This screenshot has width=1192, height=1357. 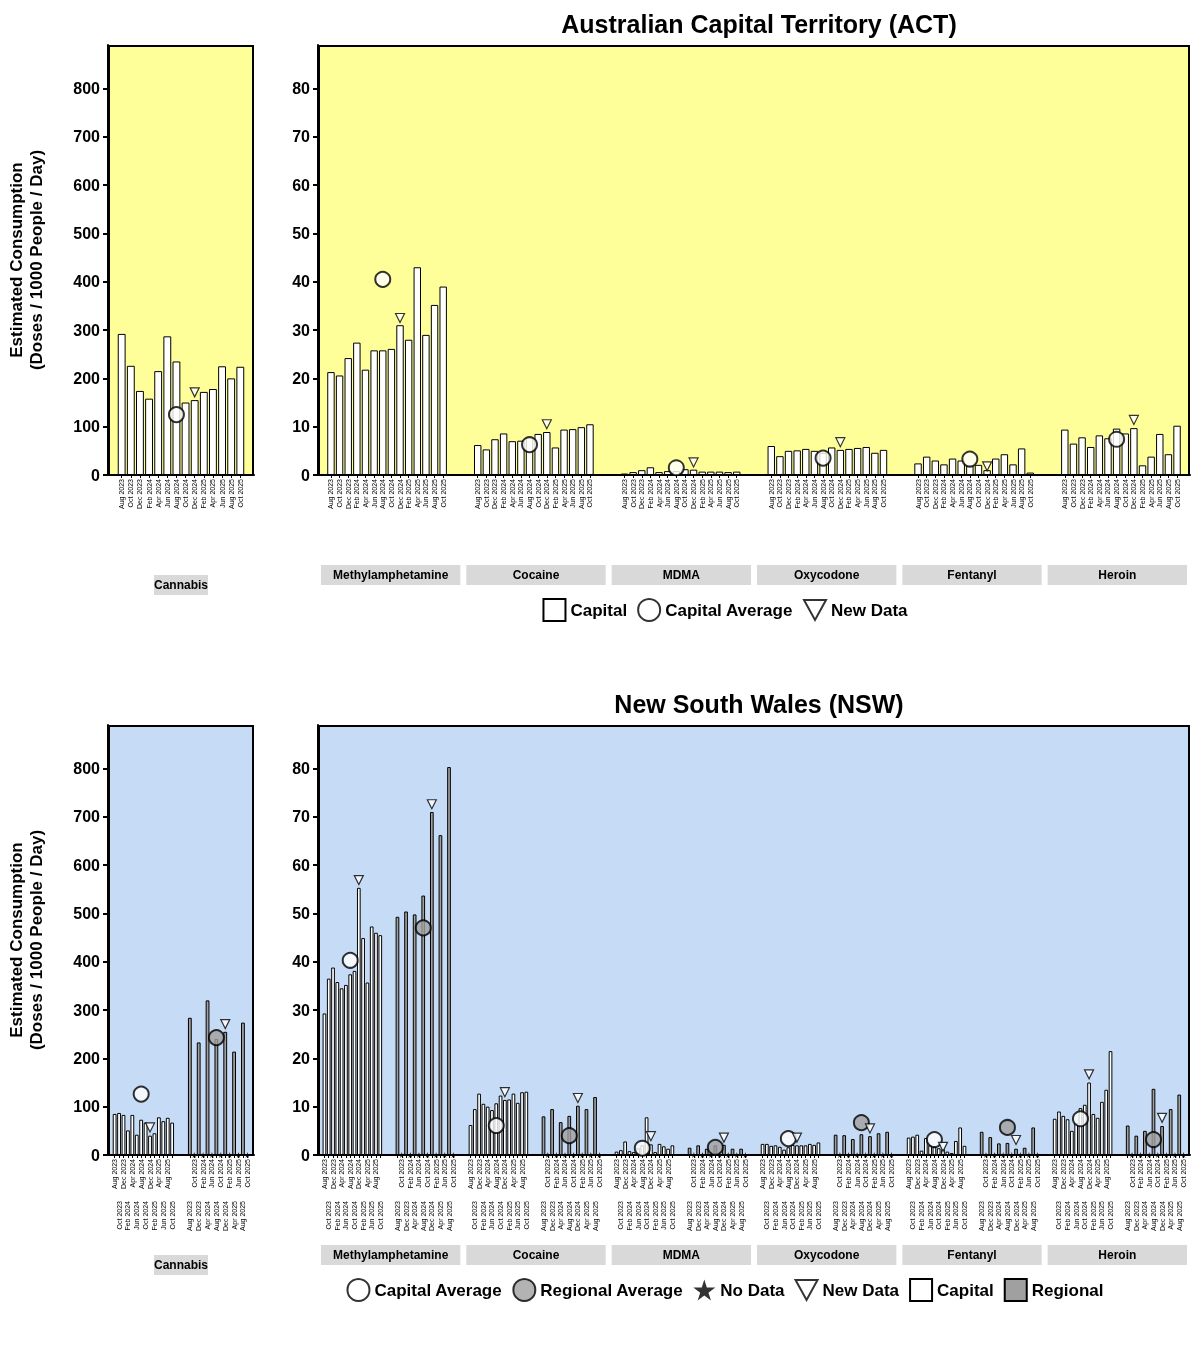 What do you see at coordinates (759, 703) in the screenshot?
I see `chart-title: New South Wales (NSW)` at bounding box center [759, 703].